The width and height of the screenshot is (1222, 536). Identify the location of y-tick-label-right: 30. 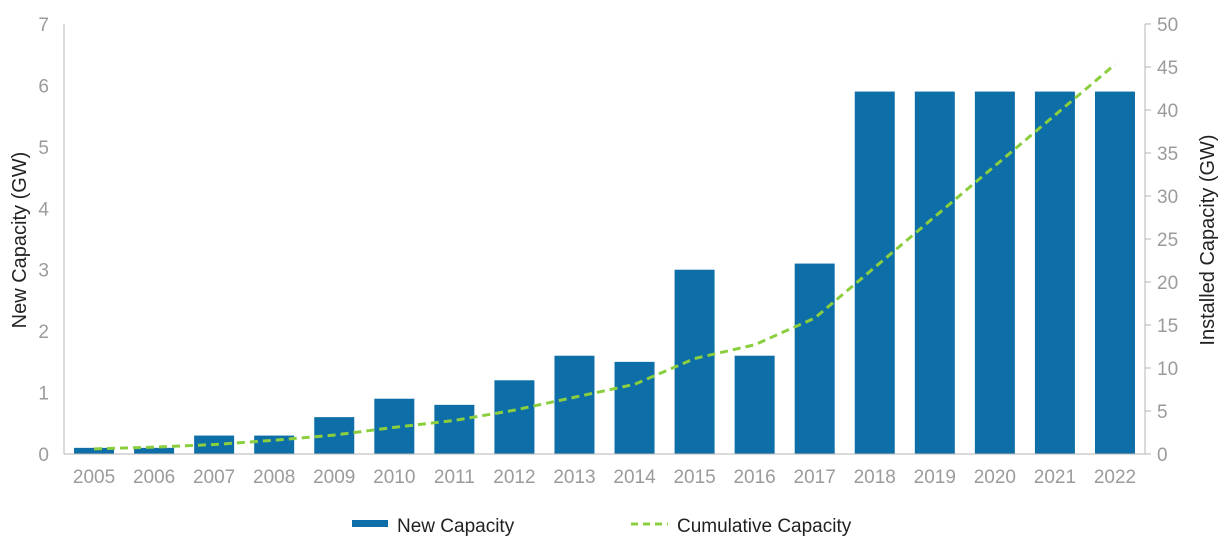
(1167, 197).